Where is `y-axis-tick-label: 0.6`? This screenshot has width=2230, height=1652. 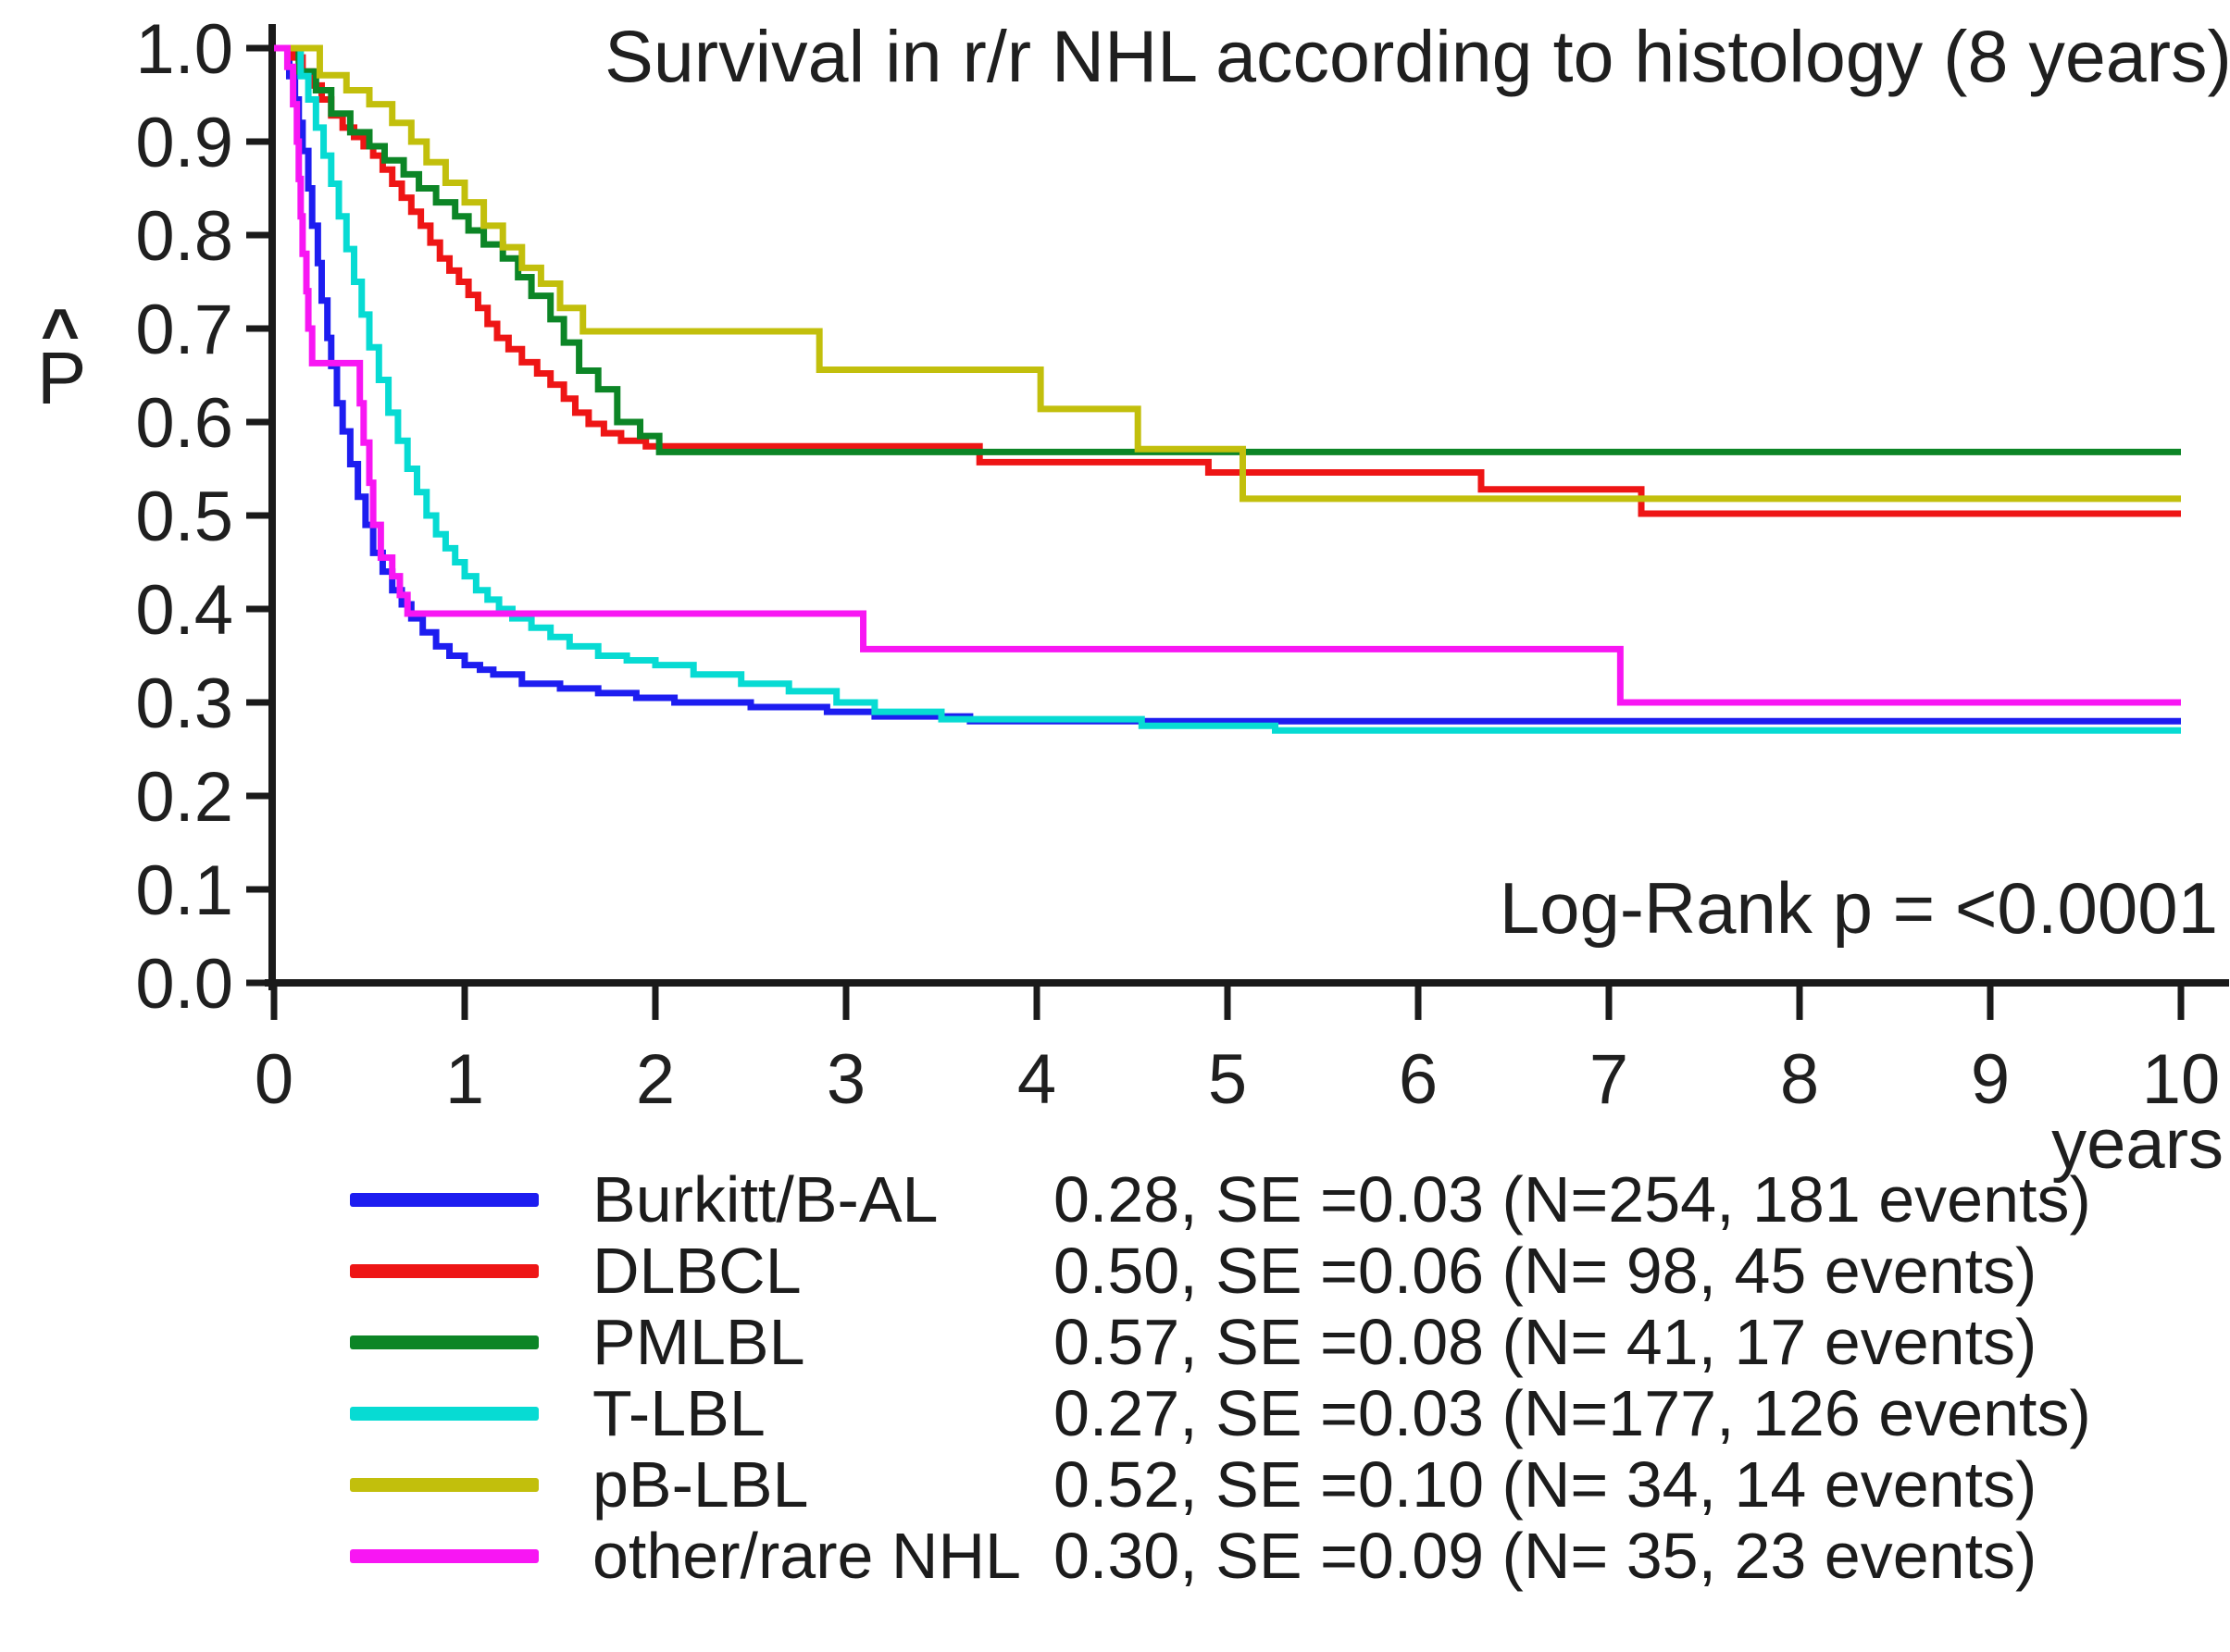 y-axis-tick-label: 0.6 is located at coordinates (184, 423).